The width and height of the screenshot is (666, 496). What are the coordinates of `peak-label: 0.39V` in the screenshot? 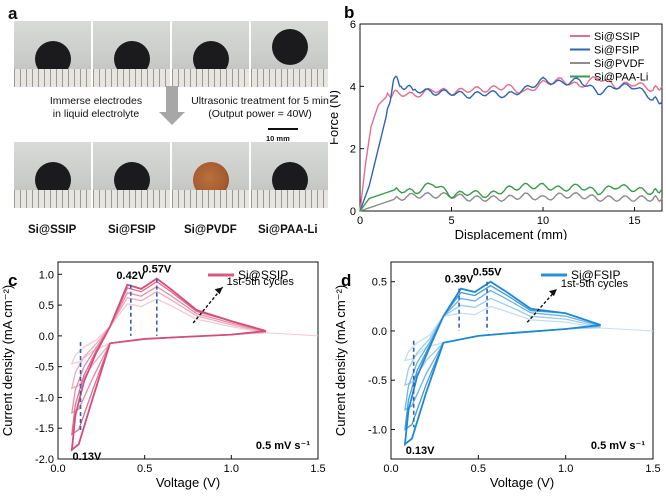 It's located at (459, 280).